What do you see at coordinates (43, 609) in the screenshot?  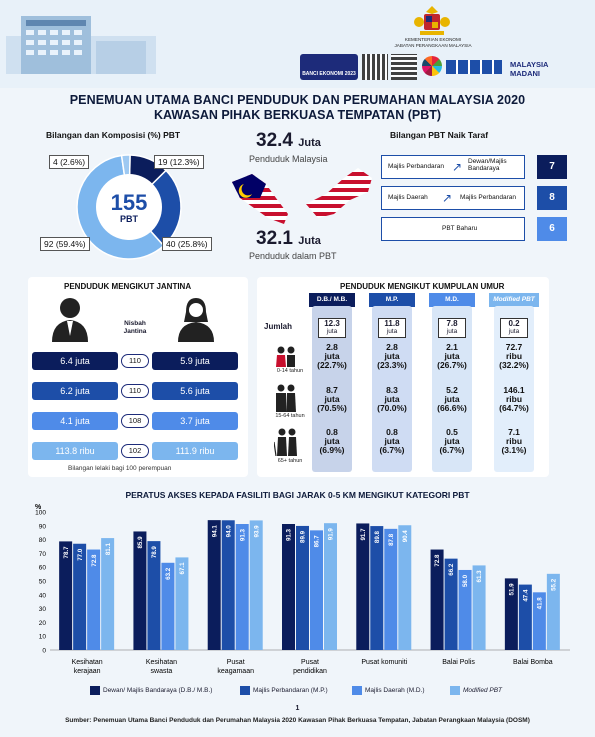 I see `y-tick-label: 30` at bounding box center [43, 609].